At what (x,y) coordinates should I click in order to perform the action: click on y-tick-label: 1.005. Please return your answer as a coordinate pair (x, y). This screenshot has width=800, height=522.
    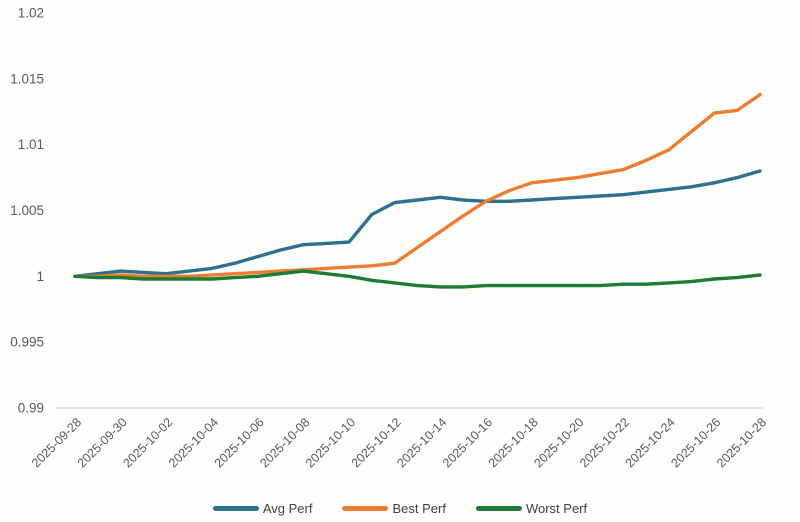
    Looking at the image, I should click on (27, 210).